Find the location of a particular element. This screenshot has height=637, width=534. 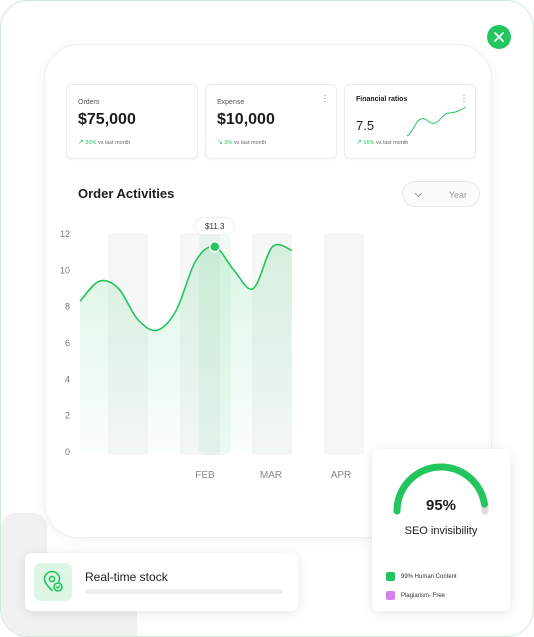

y-tick-label: 0 is located at coordinates (67, 452).